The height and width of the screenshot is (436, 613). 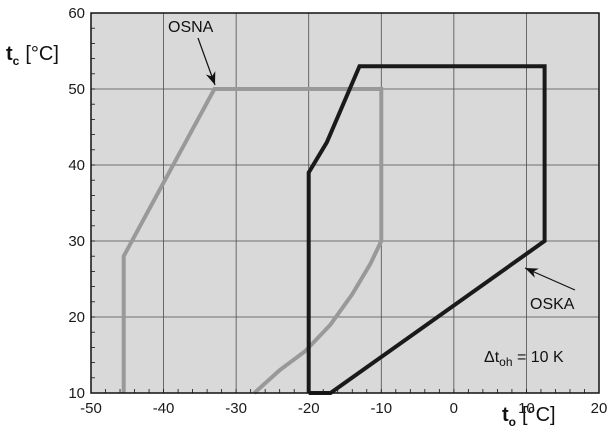 I want to click on y-tick-label: 10, so click(x=76, y=393).